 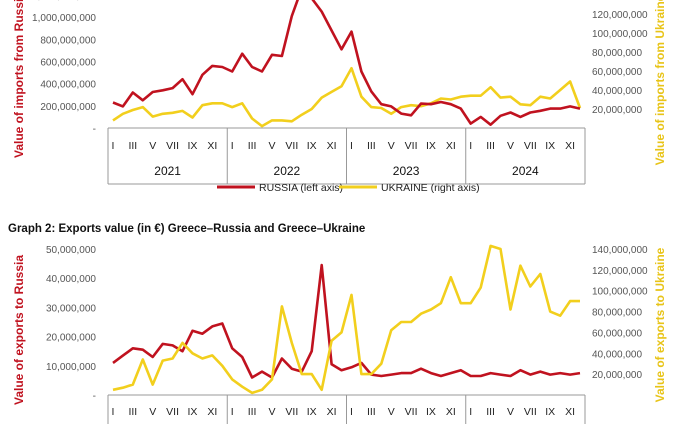 What do you see at coordinates (68, 107) in the screenshot?
I see `left-tick-label: 200,000,000` at bounding box center [68, 107].